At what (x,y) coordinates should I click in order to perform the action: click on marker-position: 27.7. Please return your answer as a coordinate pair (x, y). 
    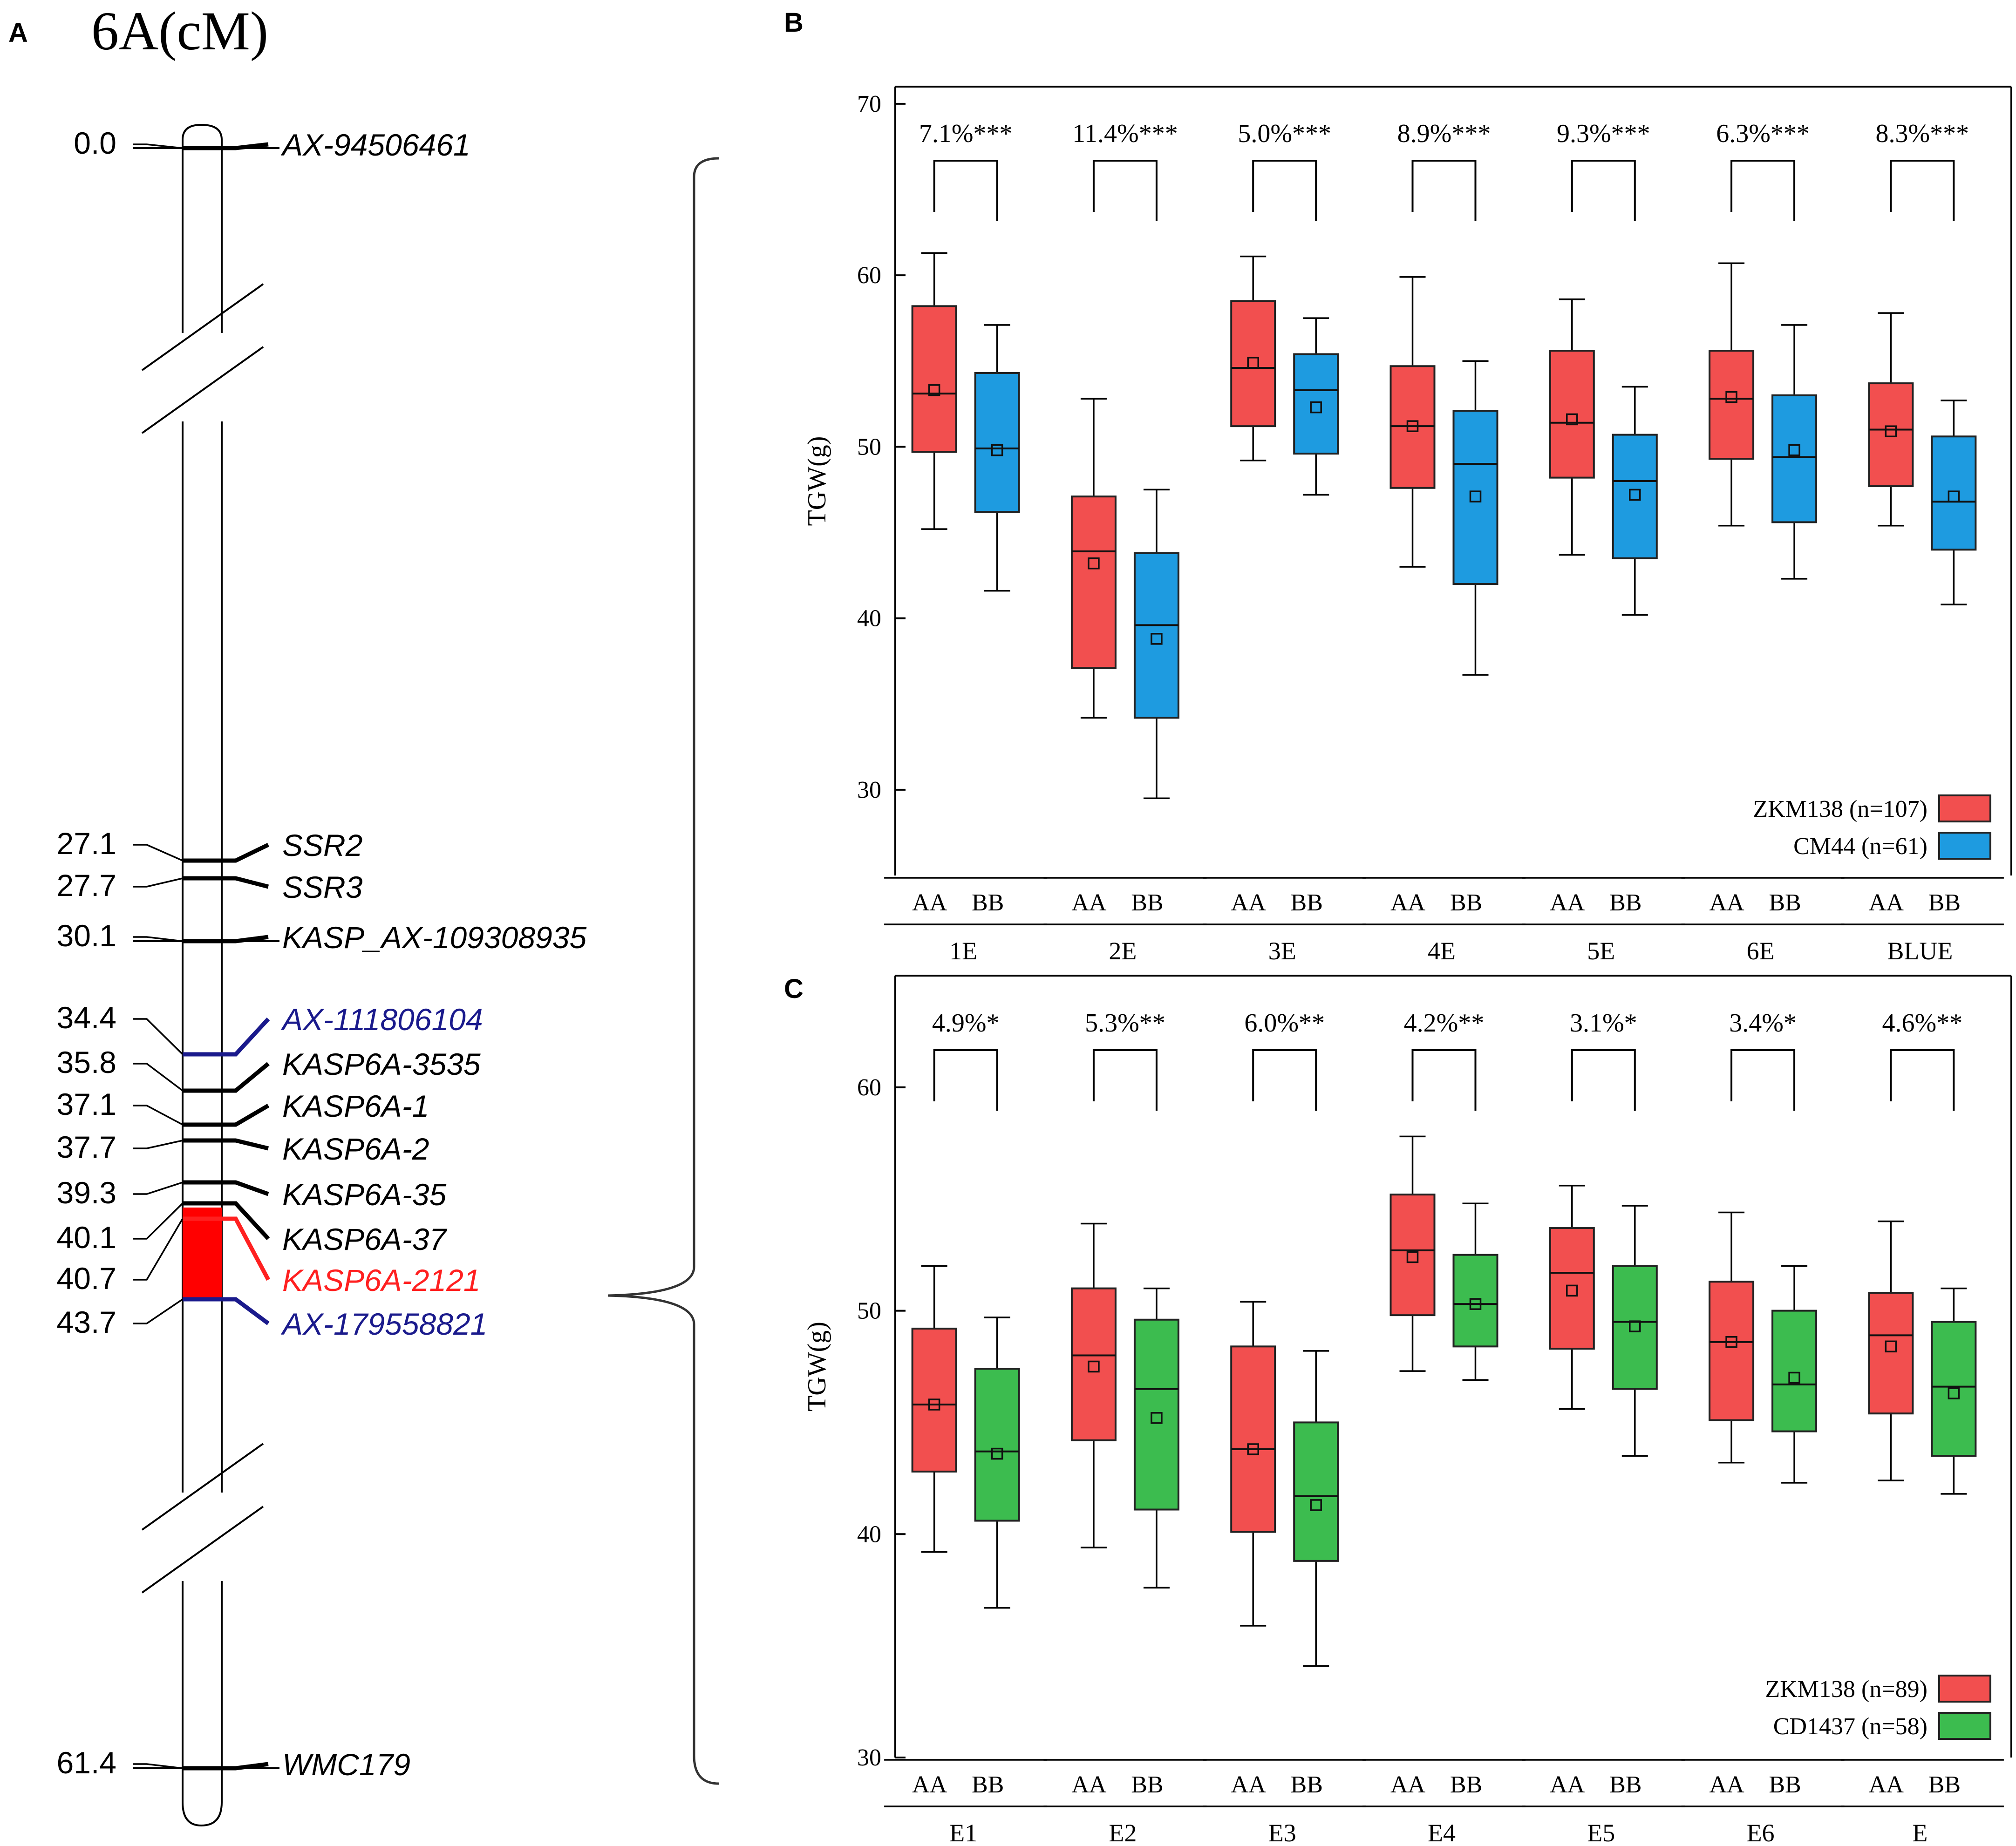
    Looking at the image, I should click on (86, 885).